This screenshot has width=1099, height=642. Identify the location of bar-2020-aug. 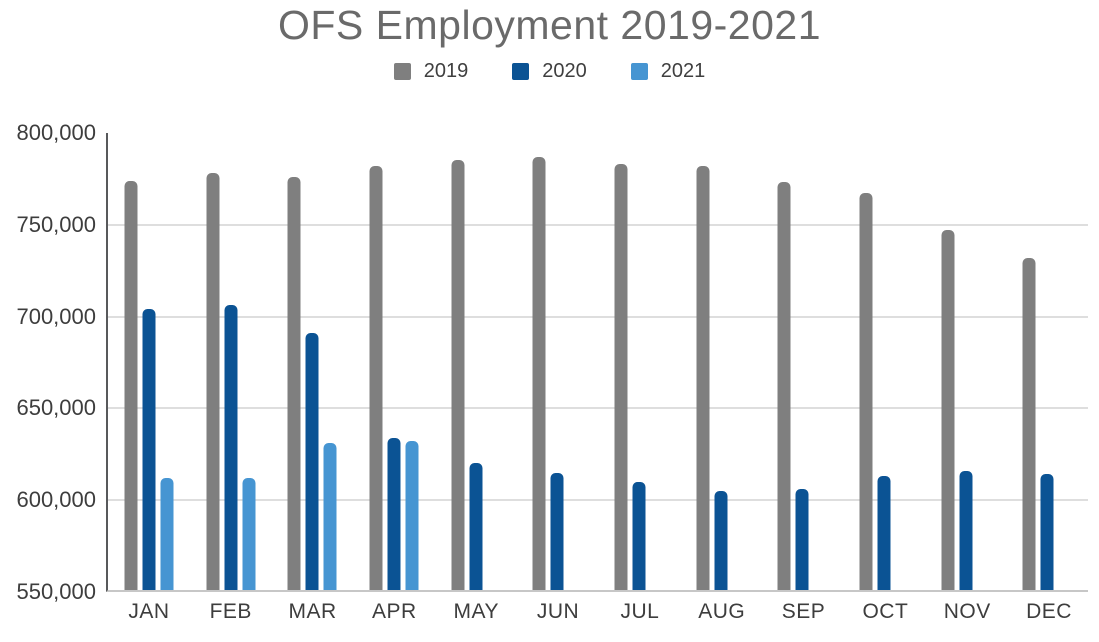
(721, 540).